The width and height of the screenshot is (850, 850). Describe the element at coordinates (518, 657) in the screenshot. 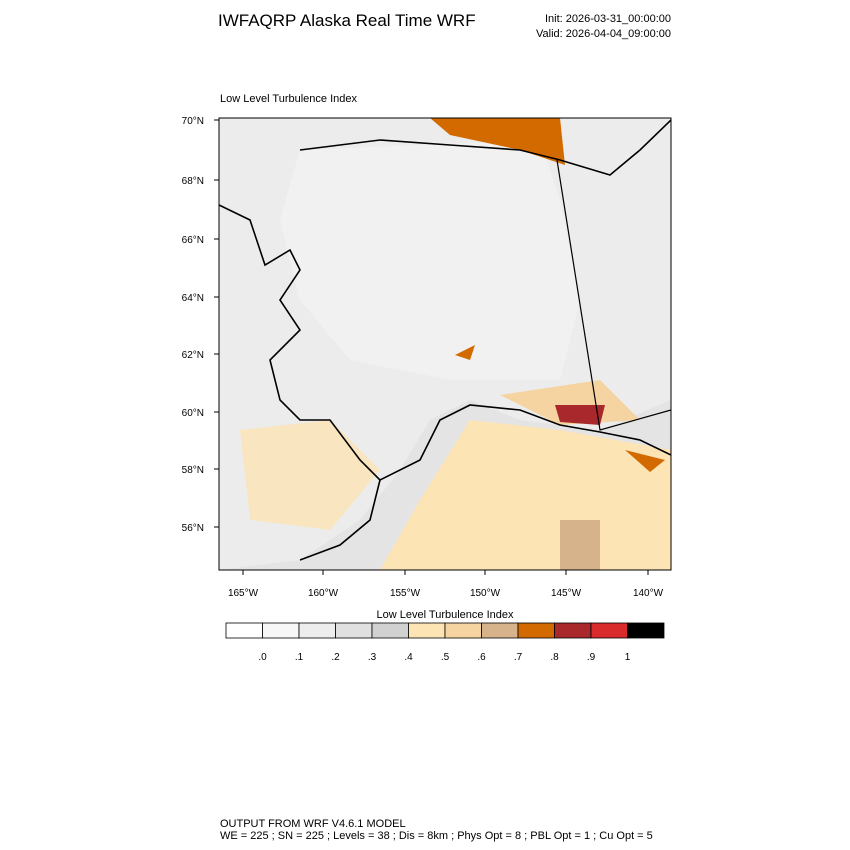

I see `colorbar-label: .7` at that location.